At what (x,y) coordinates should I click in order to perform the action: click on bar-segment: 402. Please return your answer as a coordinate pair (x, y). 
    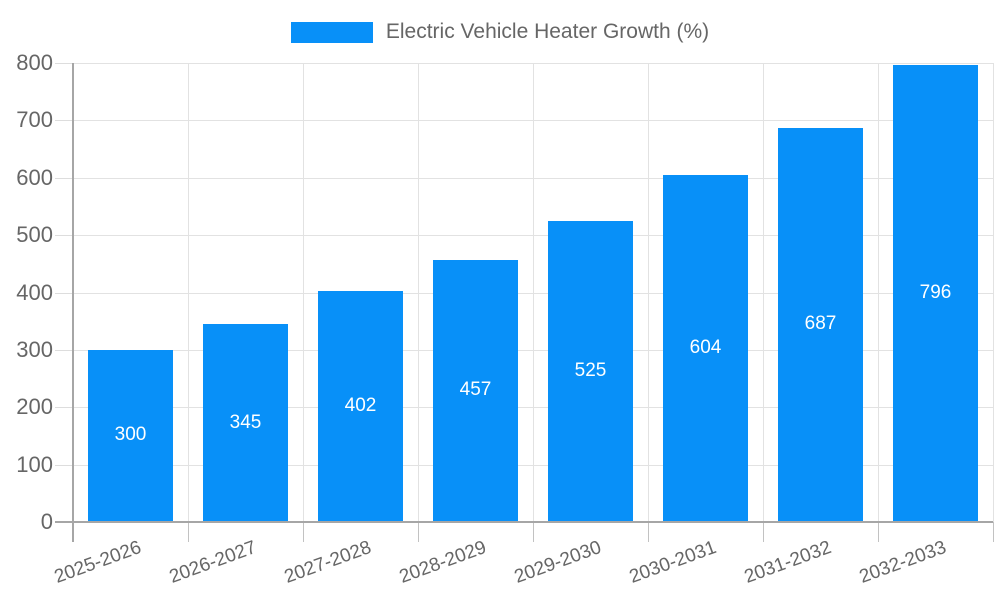
    Looking at the image, I should click on (360, 406).